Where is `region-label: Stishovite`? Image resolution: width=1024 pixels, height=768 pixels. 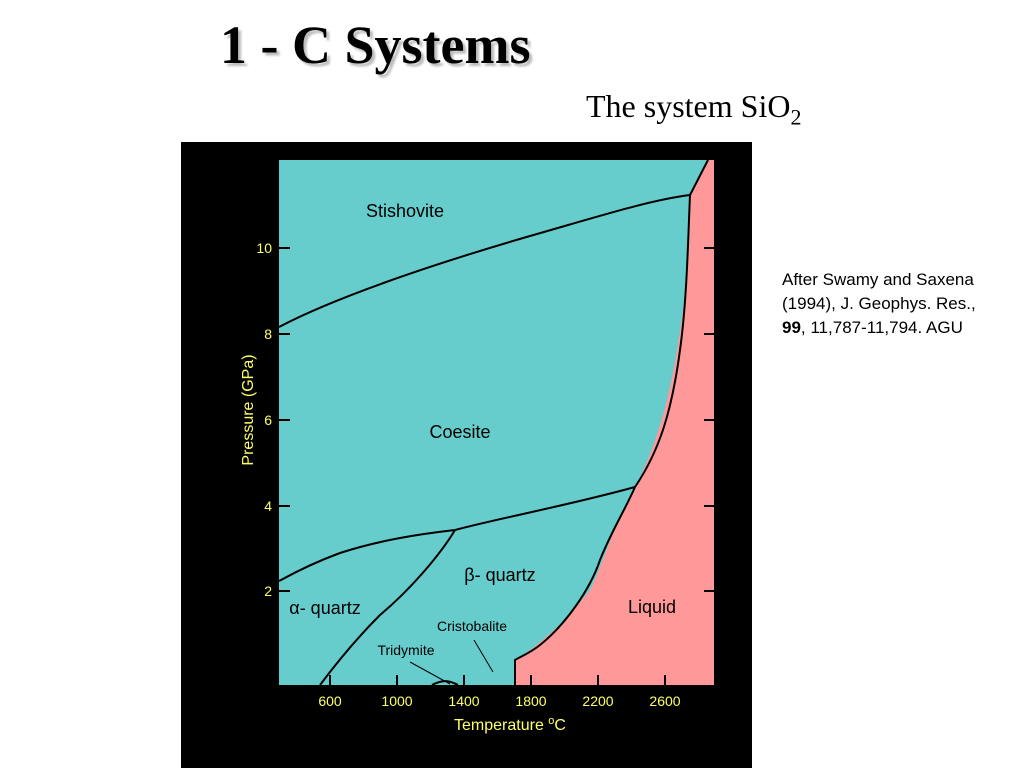
region-label: Stishovite is located at coordinates (405, 211).